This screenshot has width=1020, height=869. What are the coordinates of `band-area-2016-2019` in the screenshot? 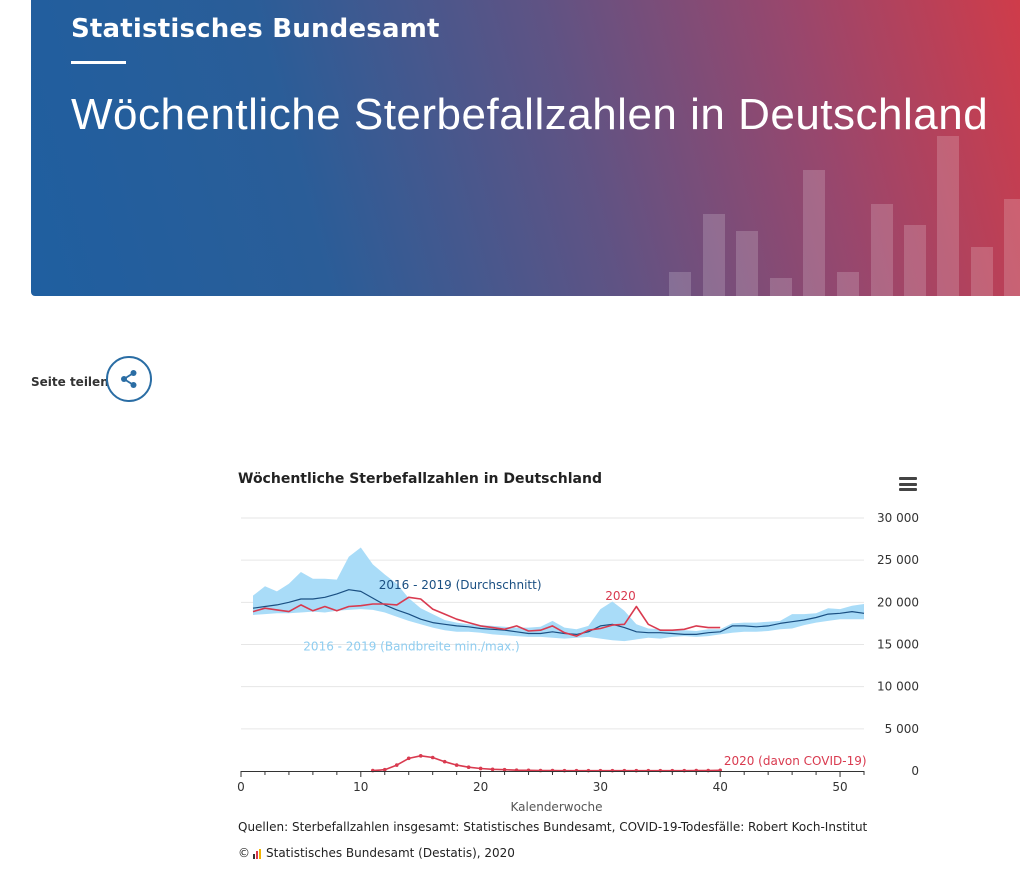 It's located at (558, 594).